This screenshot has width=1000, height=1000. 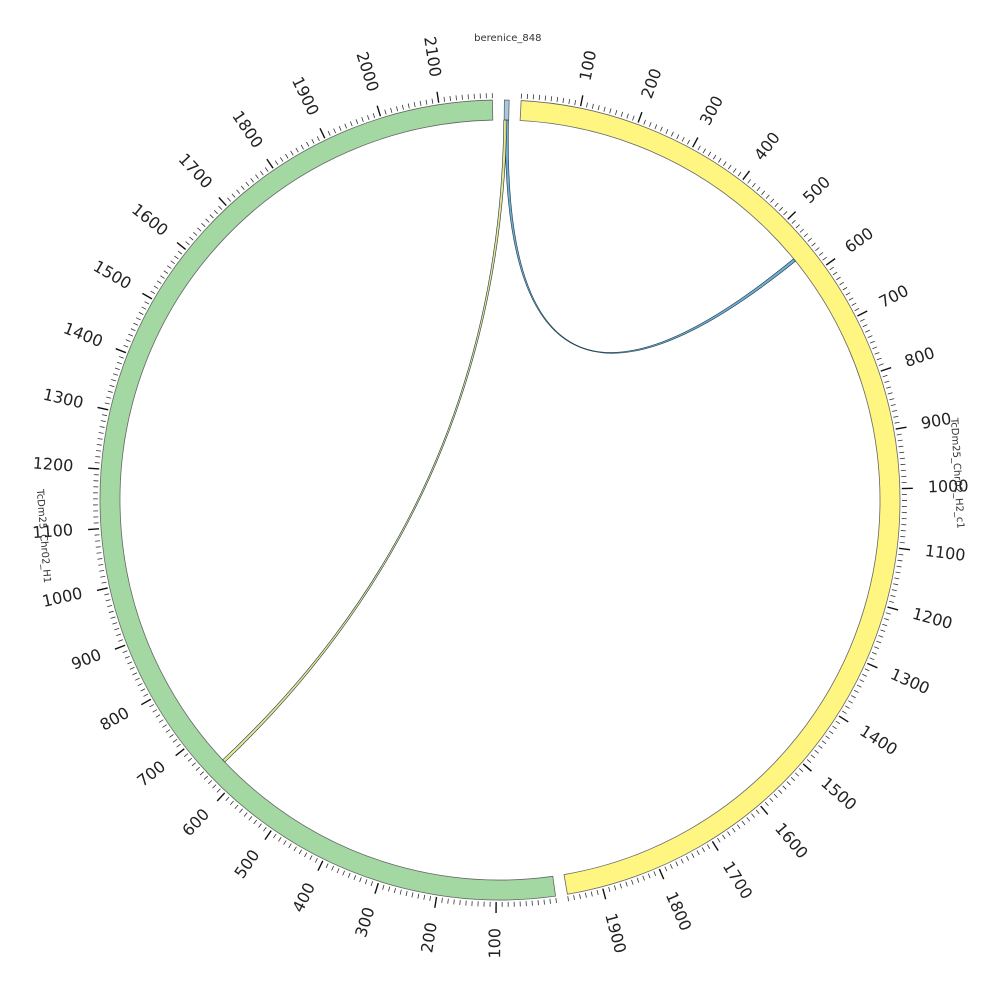 I want to click on tick-label-h1: 2100, so click(x=432, y=56).